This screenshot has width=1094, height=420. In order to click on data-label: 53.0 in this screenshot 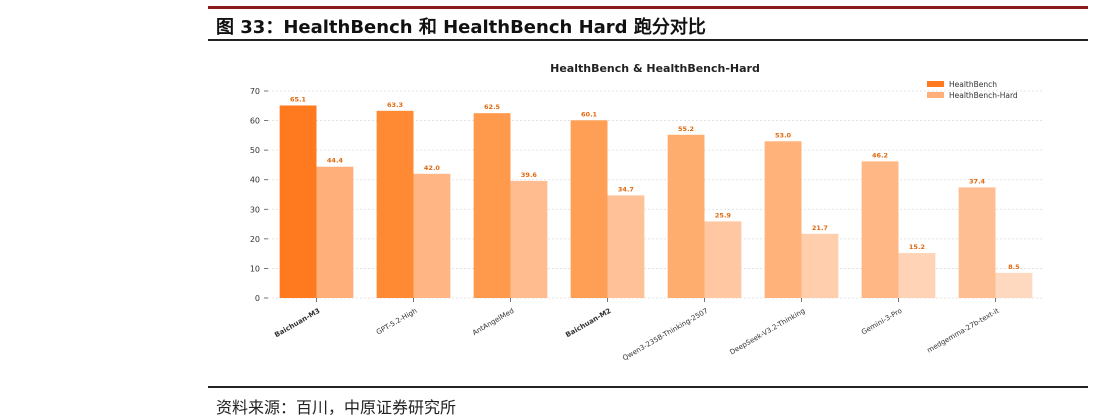, I will do `click(783, 135)`.